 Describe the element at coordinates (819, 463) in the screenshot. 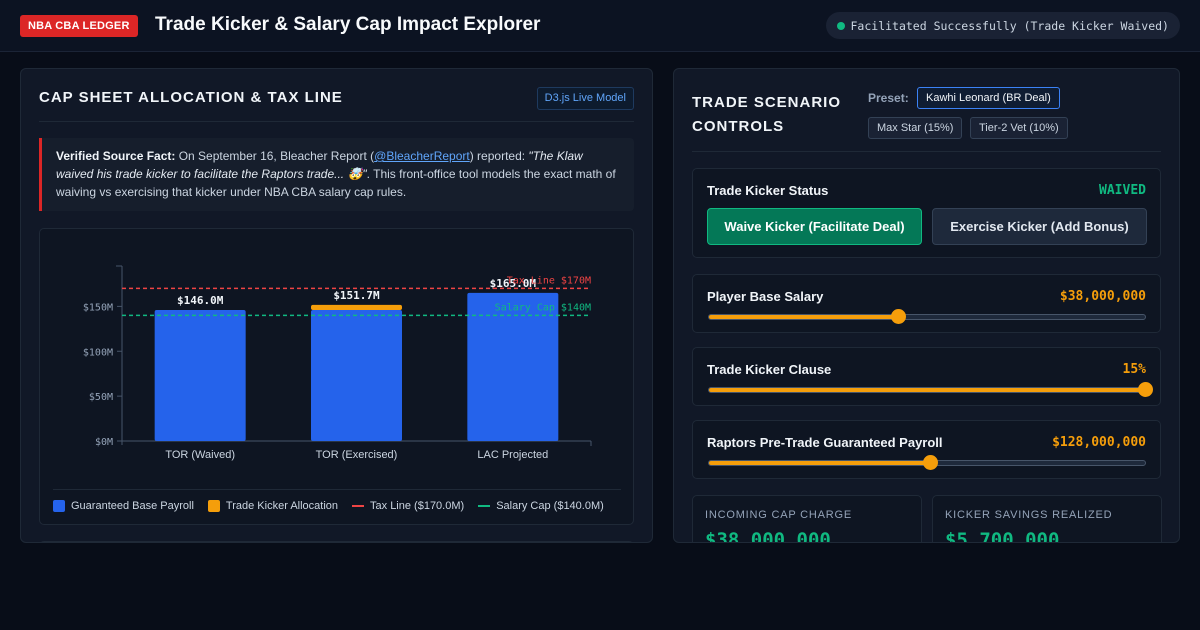

I see `payroll-fill` at that location.